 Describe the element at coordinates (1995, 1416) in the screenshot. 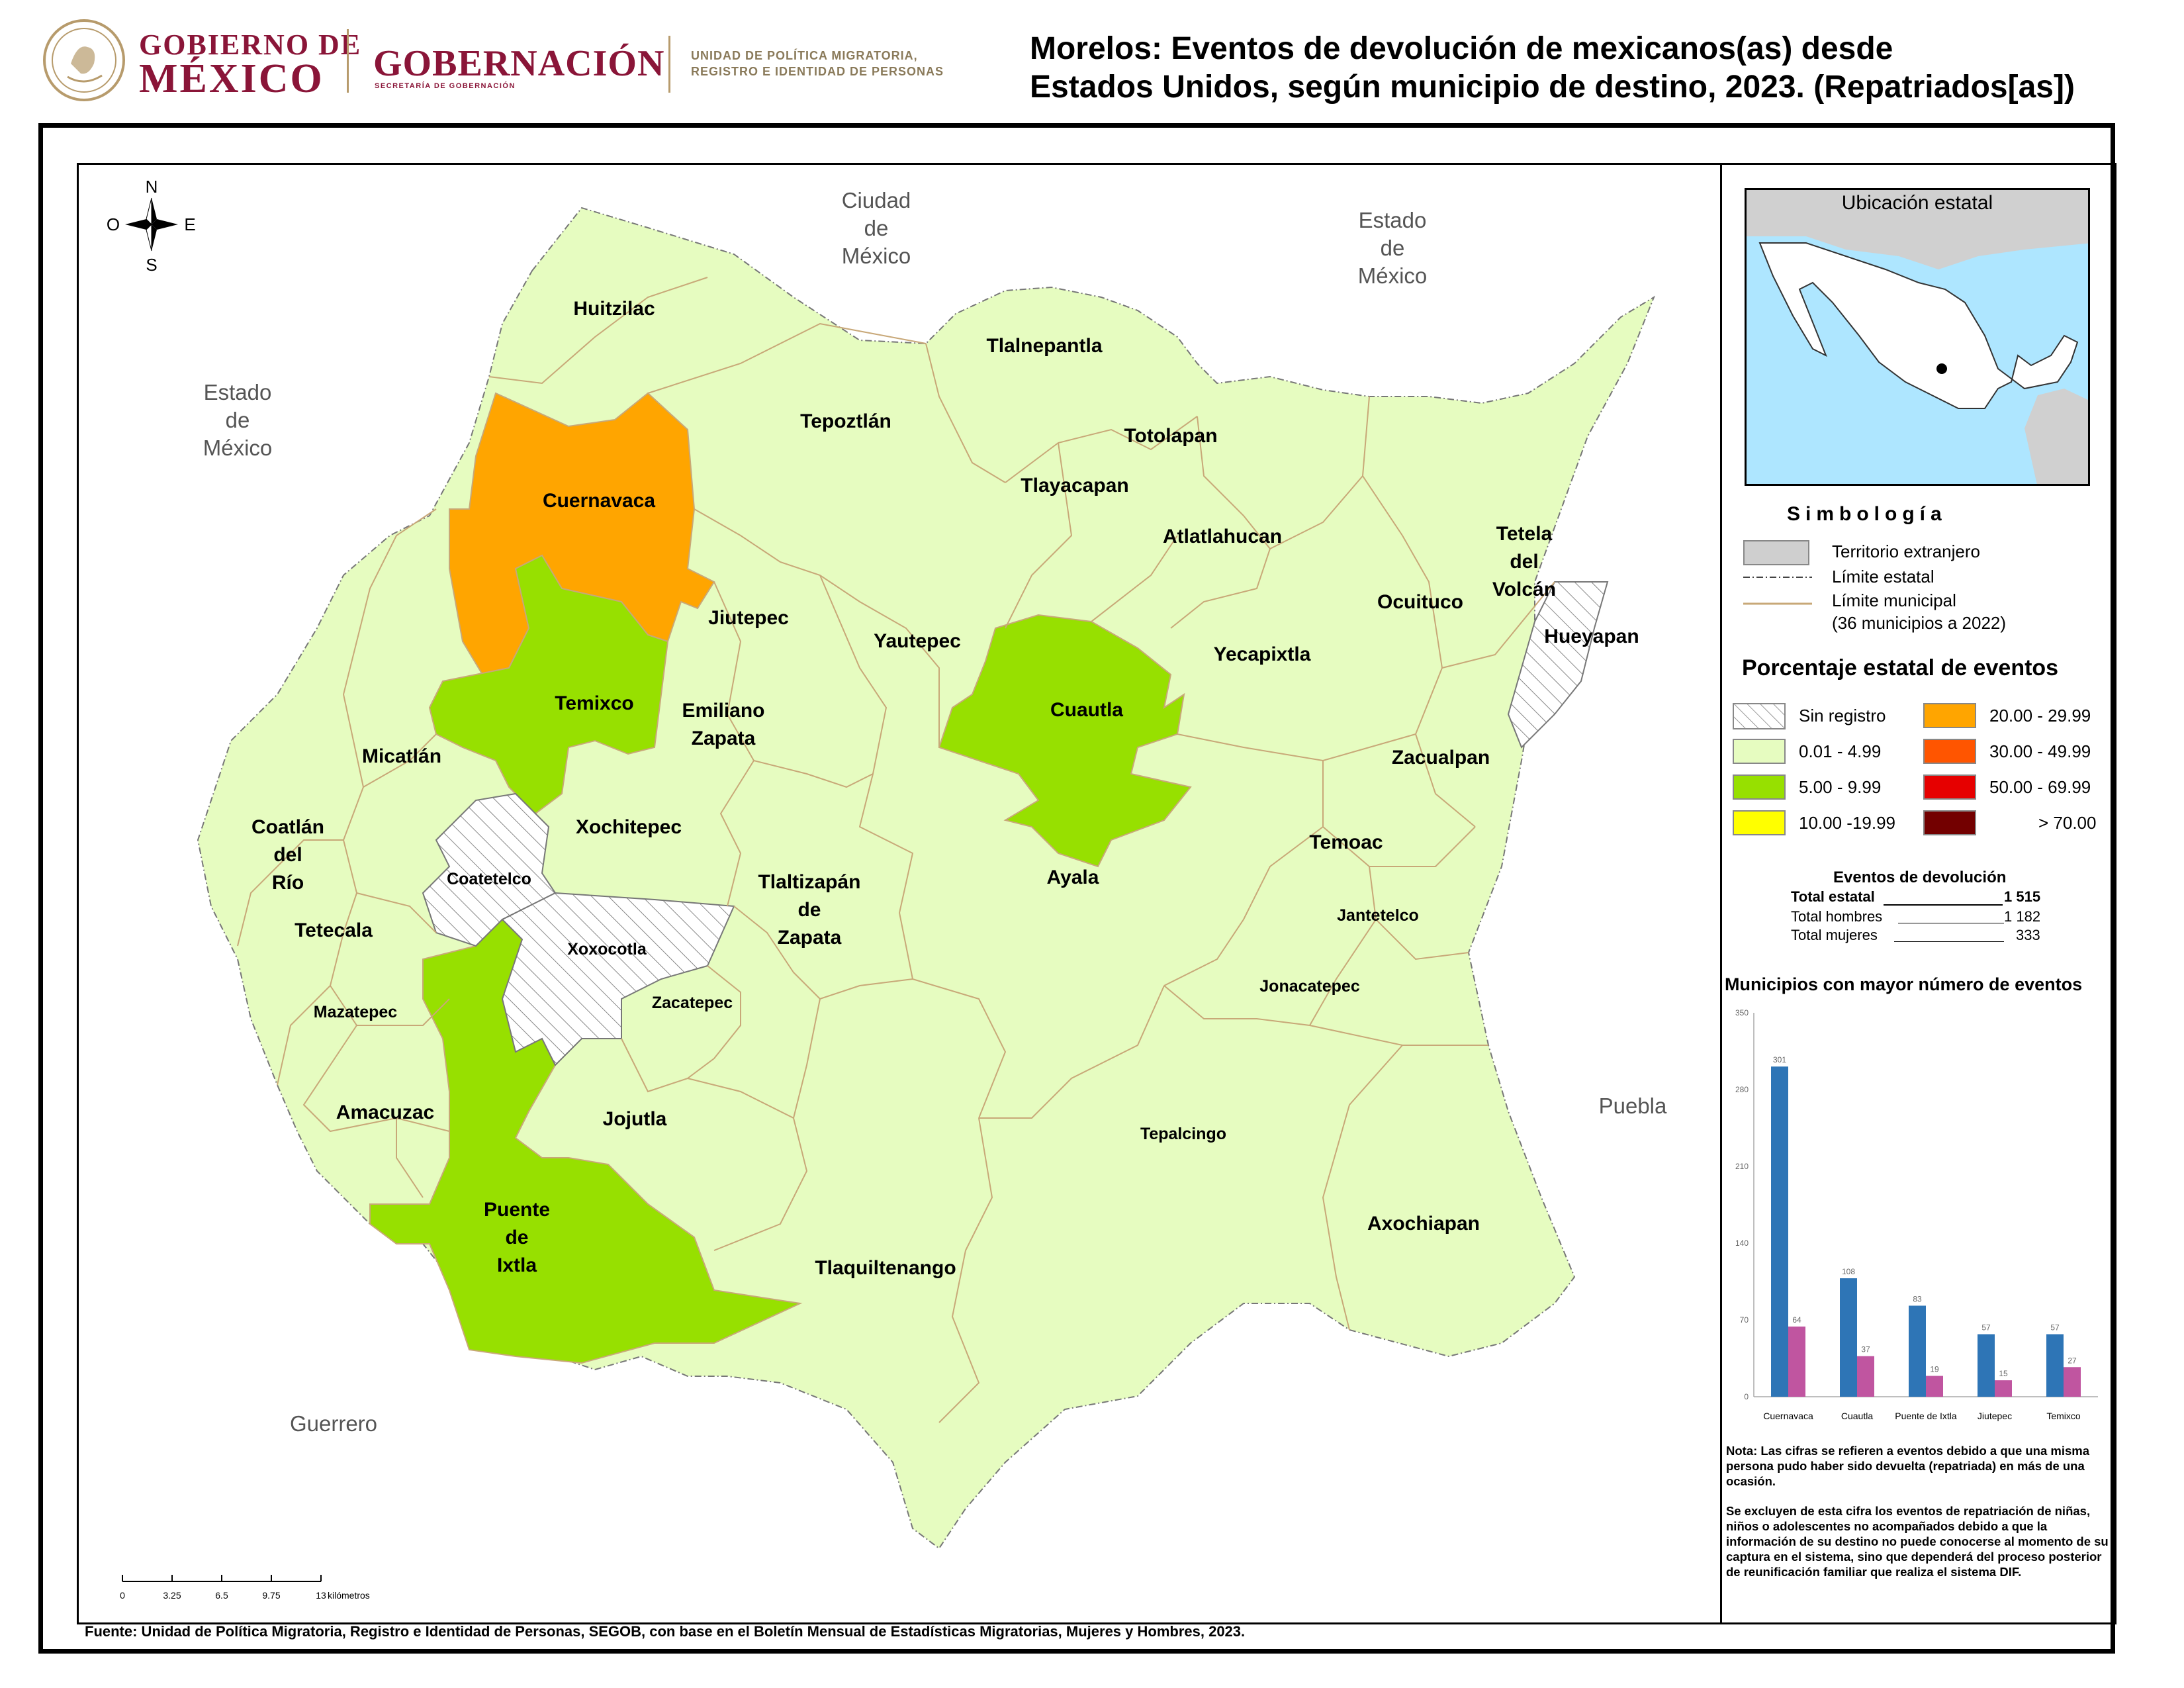

I see `bar-category-label: Jiutepec` at that location.